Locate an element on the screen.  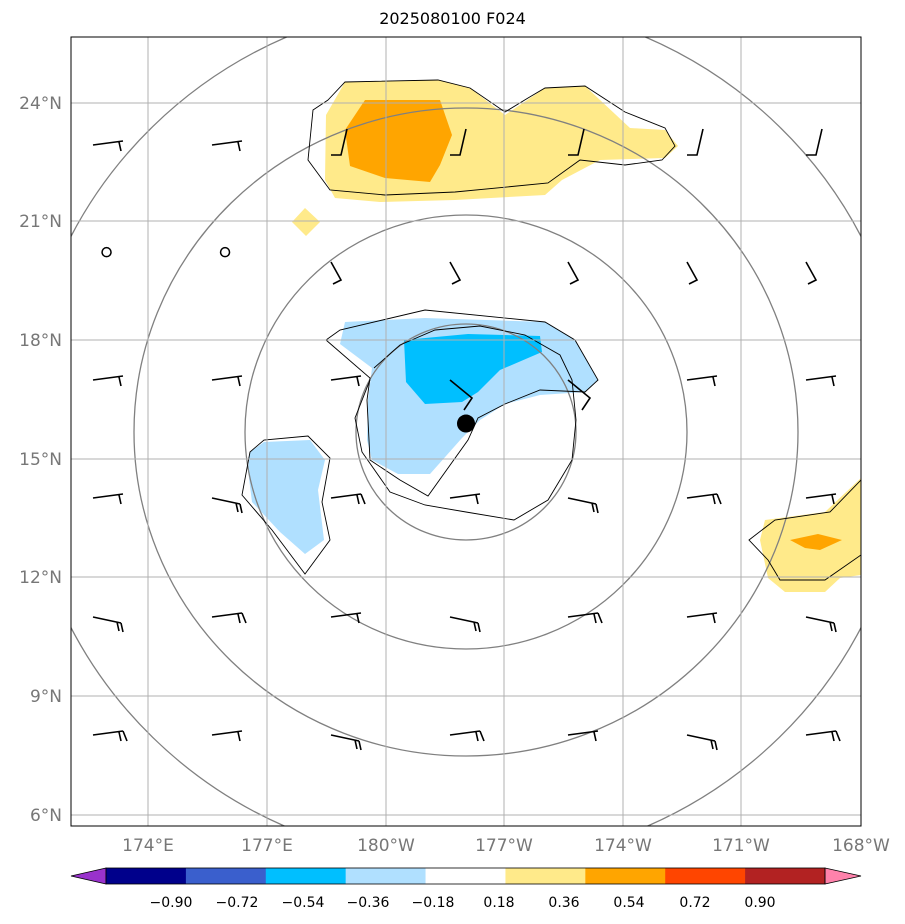
lon-label: 180°W is located at coordinates (386, 846).